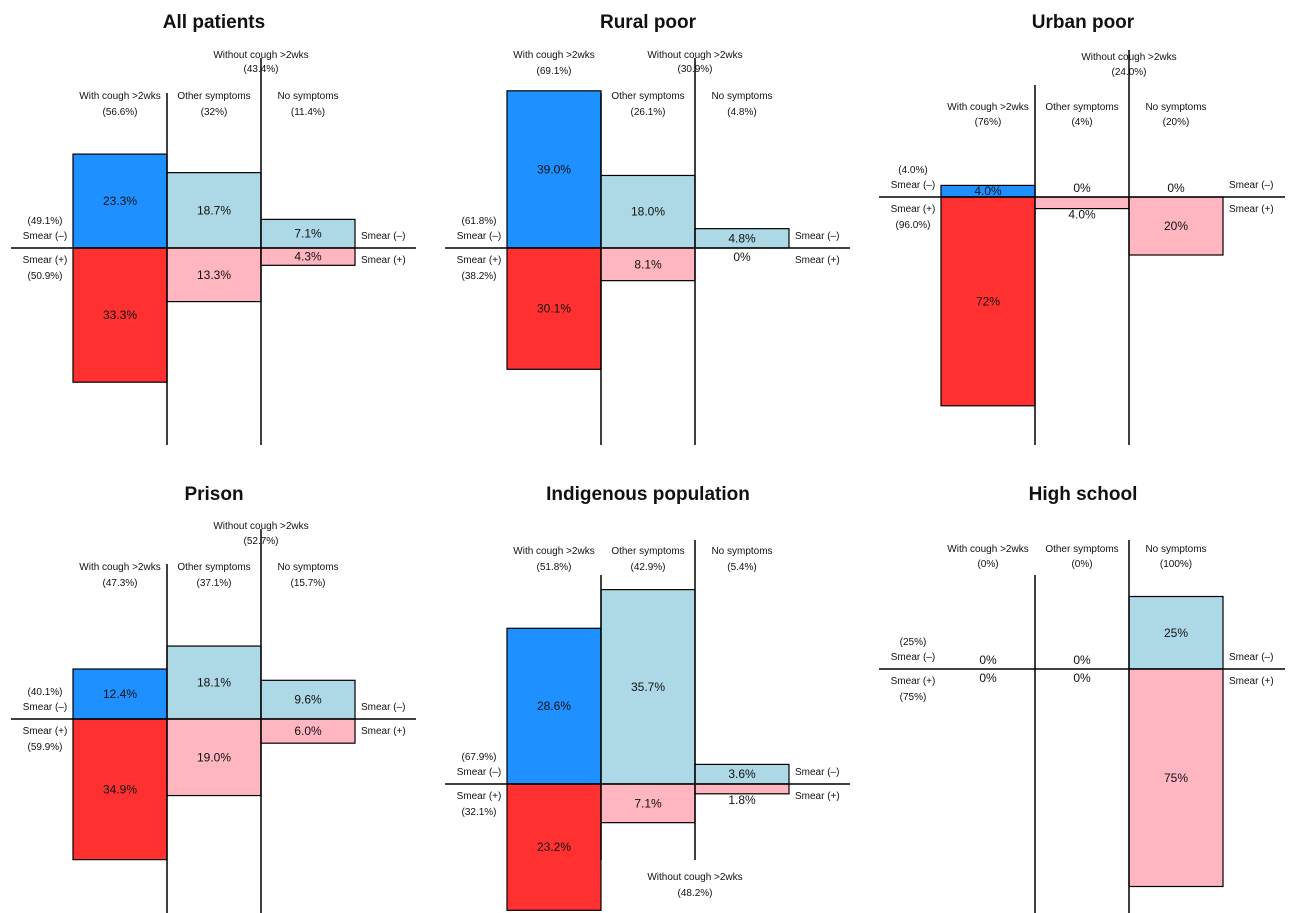  What do you see at coordinates (741, 551) in the screenshot?
I see `panel-5-group-label-2: No symptoms` at bounding box center [741, 551].